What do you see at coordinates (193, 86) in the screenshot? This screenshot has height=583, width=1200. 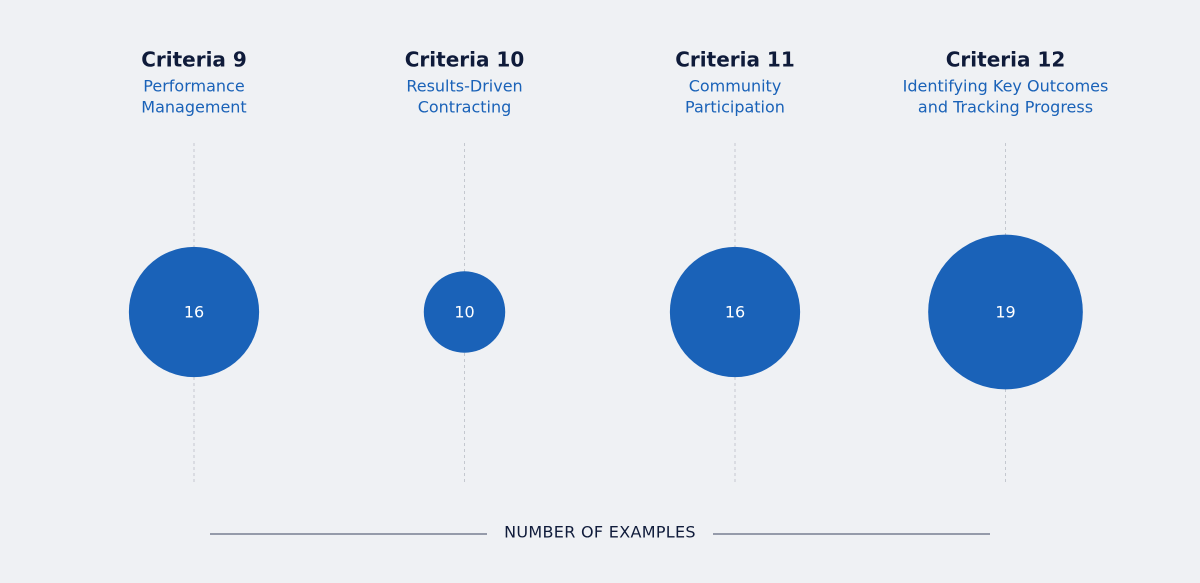 I see `category-subtitle: Performance` at bounding box center [193, 86].